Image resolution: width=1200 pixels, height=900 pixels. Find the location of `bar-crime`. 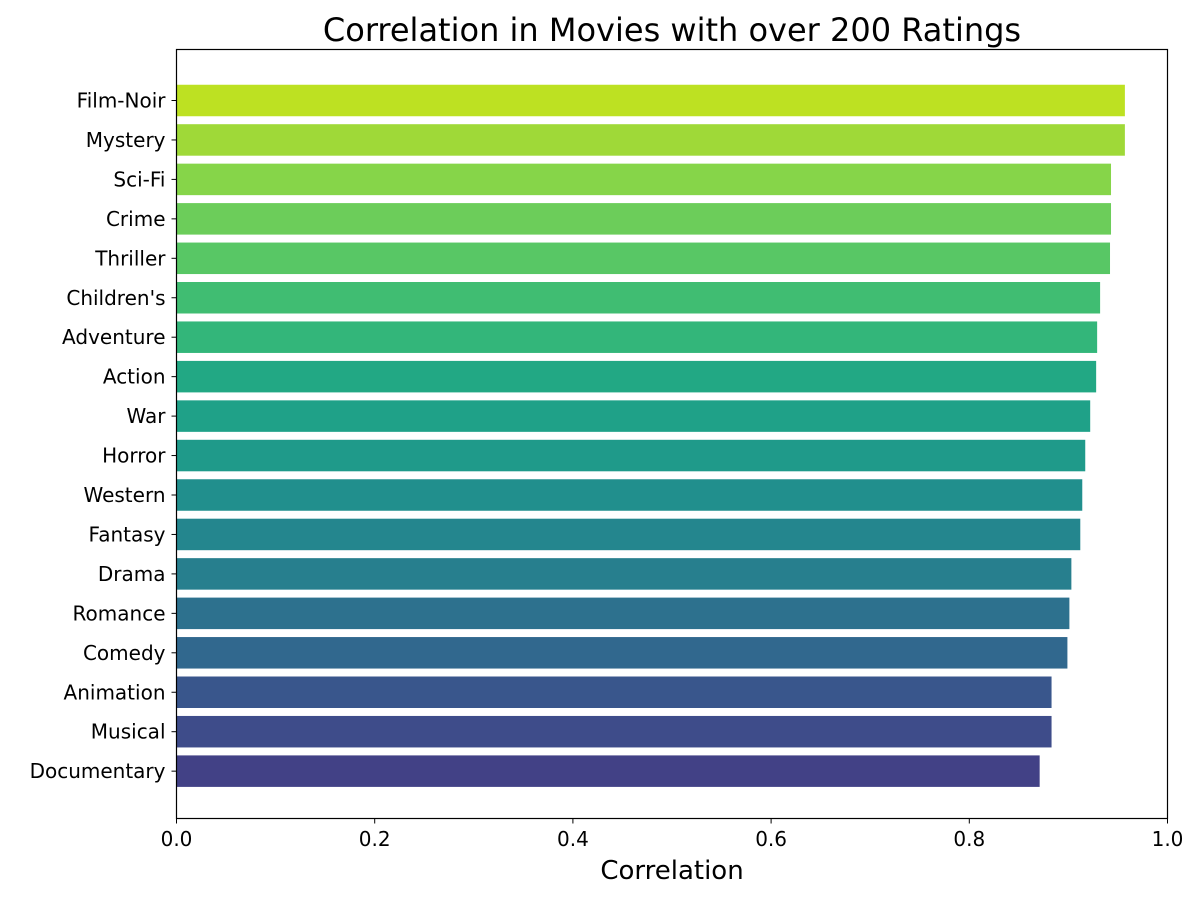

bar-crime is located at coordinates (644, 219).